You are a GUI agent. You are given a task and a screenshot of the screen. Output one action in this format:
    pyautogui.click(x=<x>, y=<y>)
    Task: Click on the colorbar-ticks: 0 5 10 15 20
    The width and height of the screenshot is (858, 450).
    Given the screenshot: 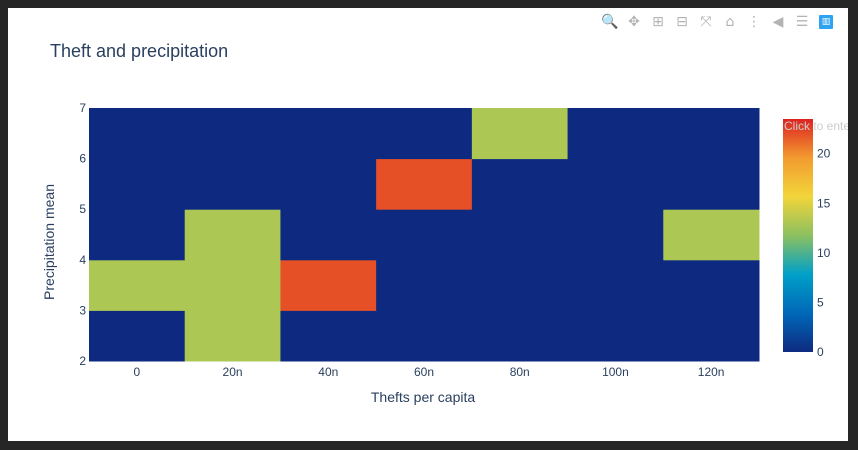 What is the action you would take?
    pyautogui.click(x=824, y=253)
    